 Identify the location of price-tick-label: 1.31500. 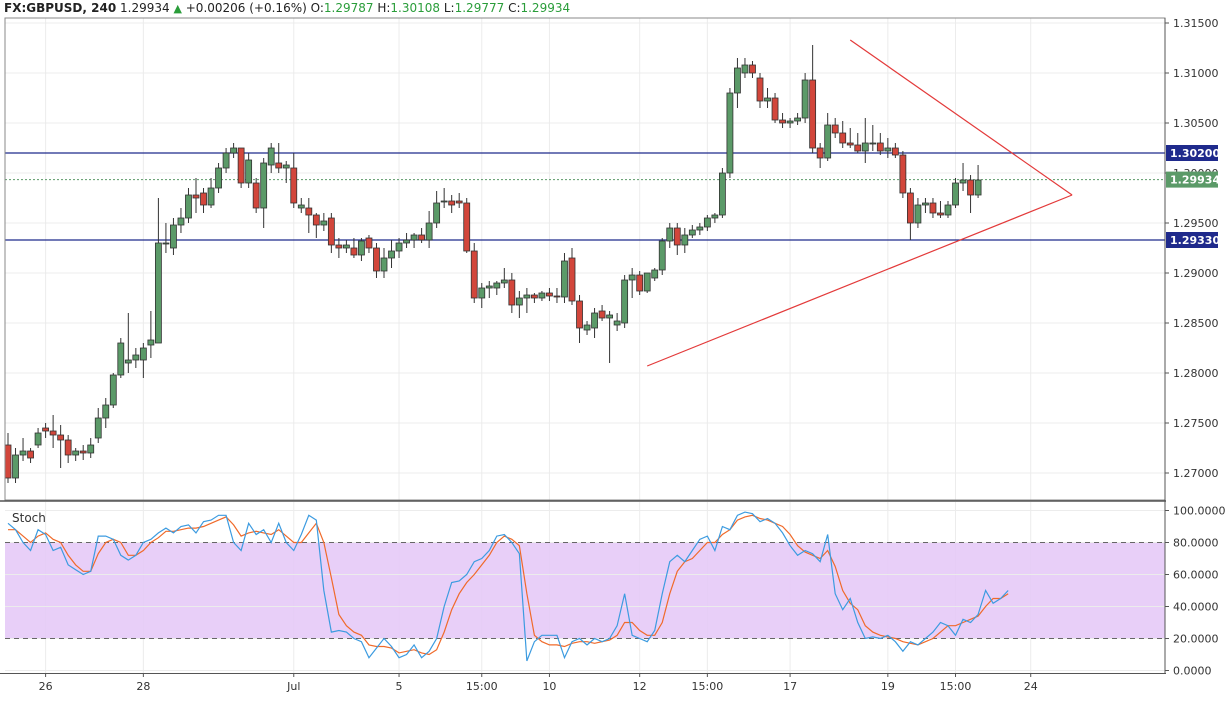
(1196, 23).